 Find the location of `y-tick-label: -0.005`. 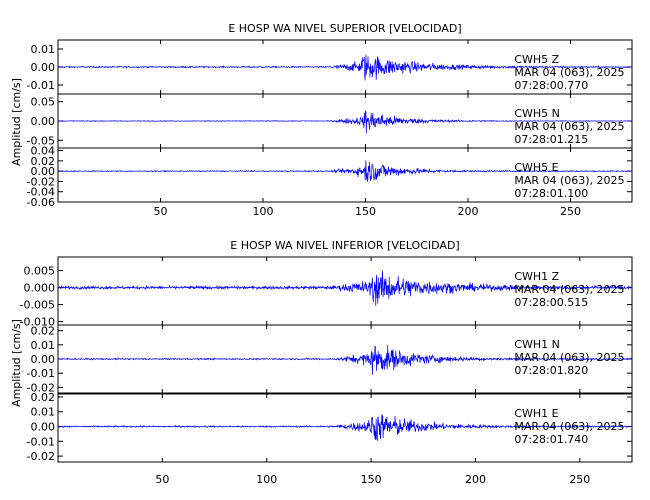

y-tick-label: -0.005 is located at coordinates (37, 305).